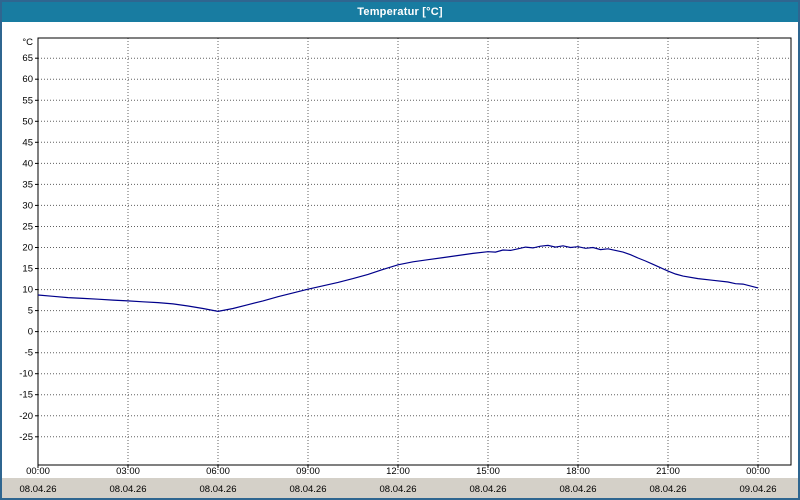 The width and height of the screenshot is (800, 500). I want to click on x-axis-time-label: 21:00, so click(668, 471).